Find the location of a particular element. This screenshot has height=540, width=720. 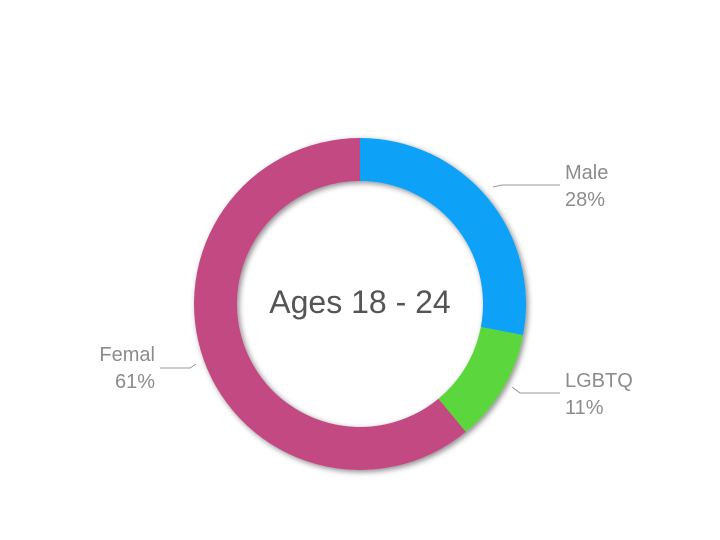

slice-lgbtq is located at coordinates (481, 379).